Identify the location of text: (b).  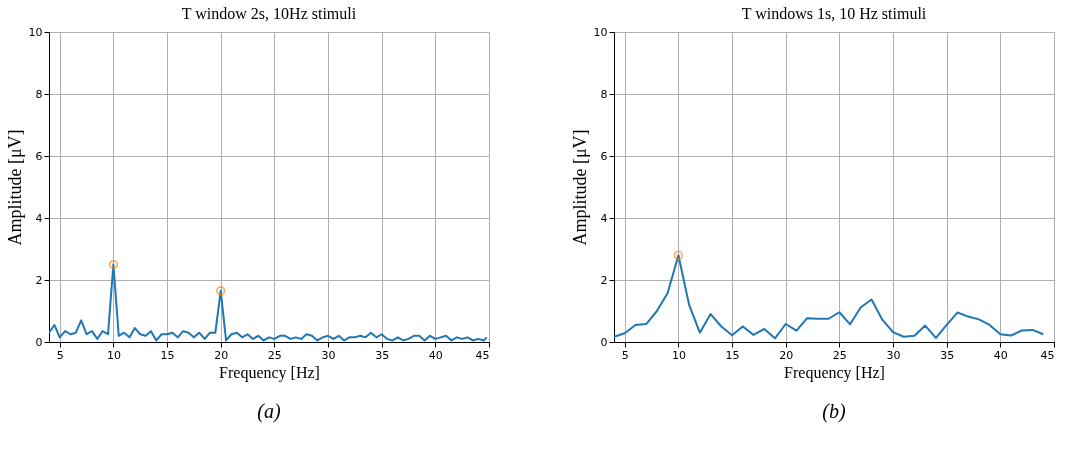
(834, 411).